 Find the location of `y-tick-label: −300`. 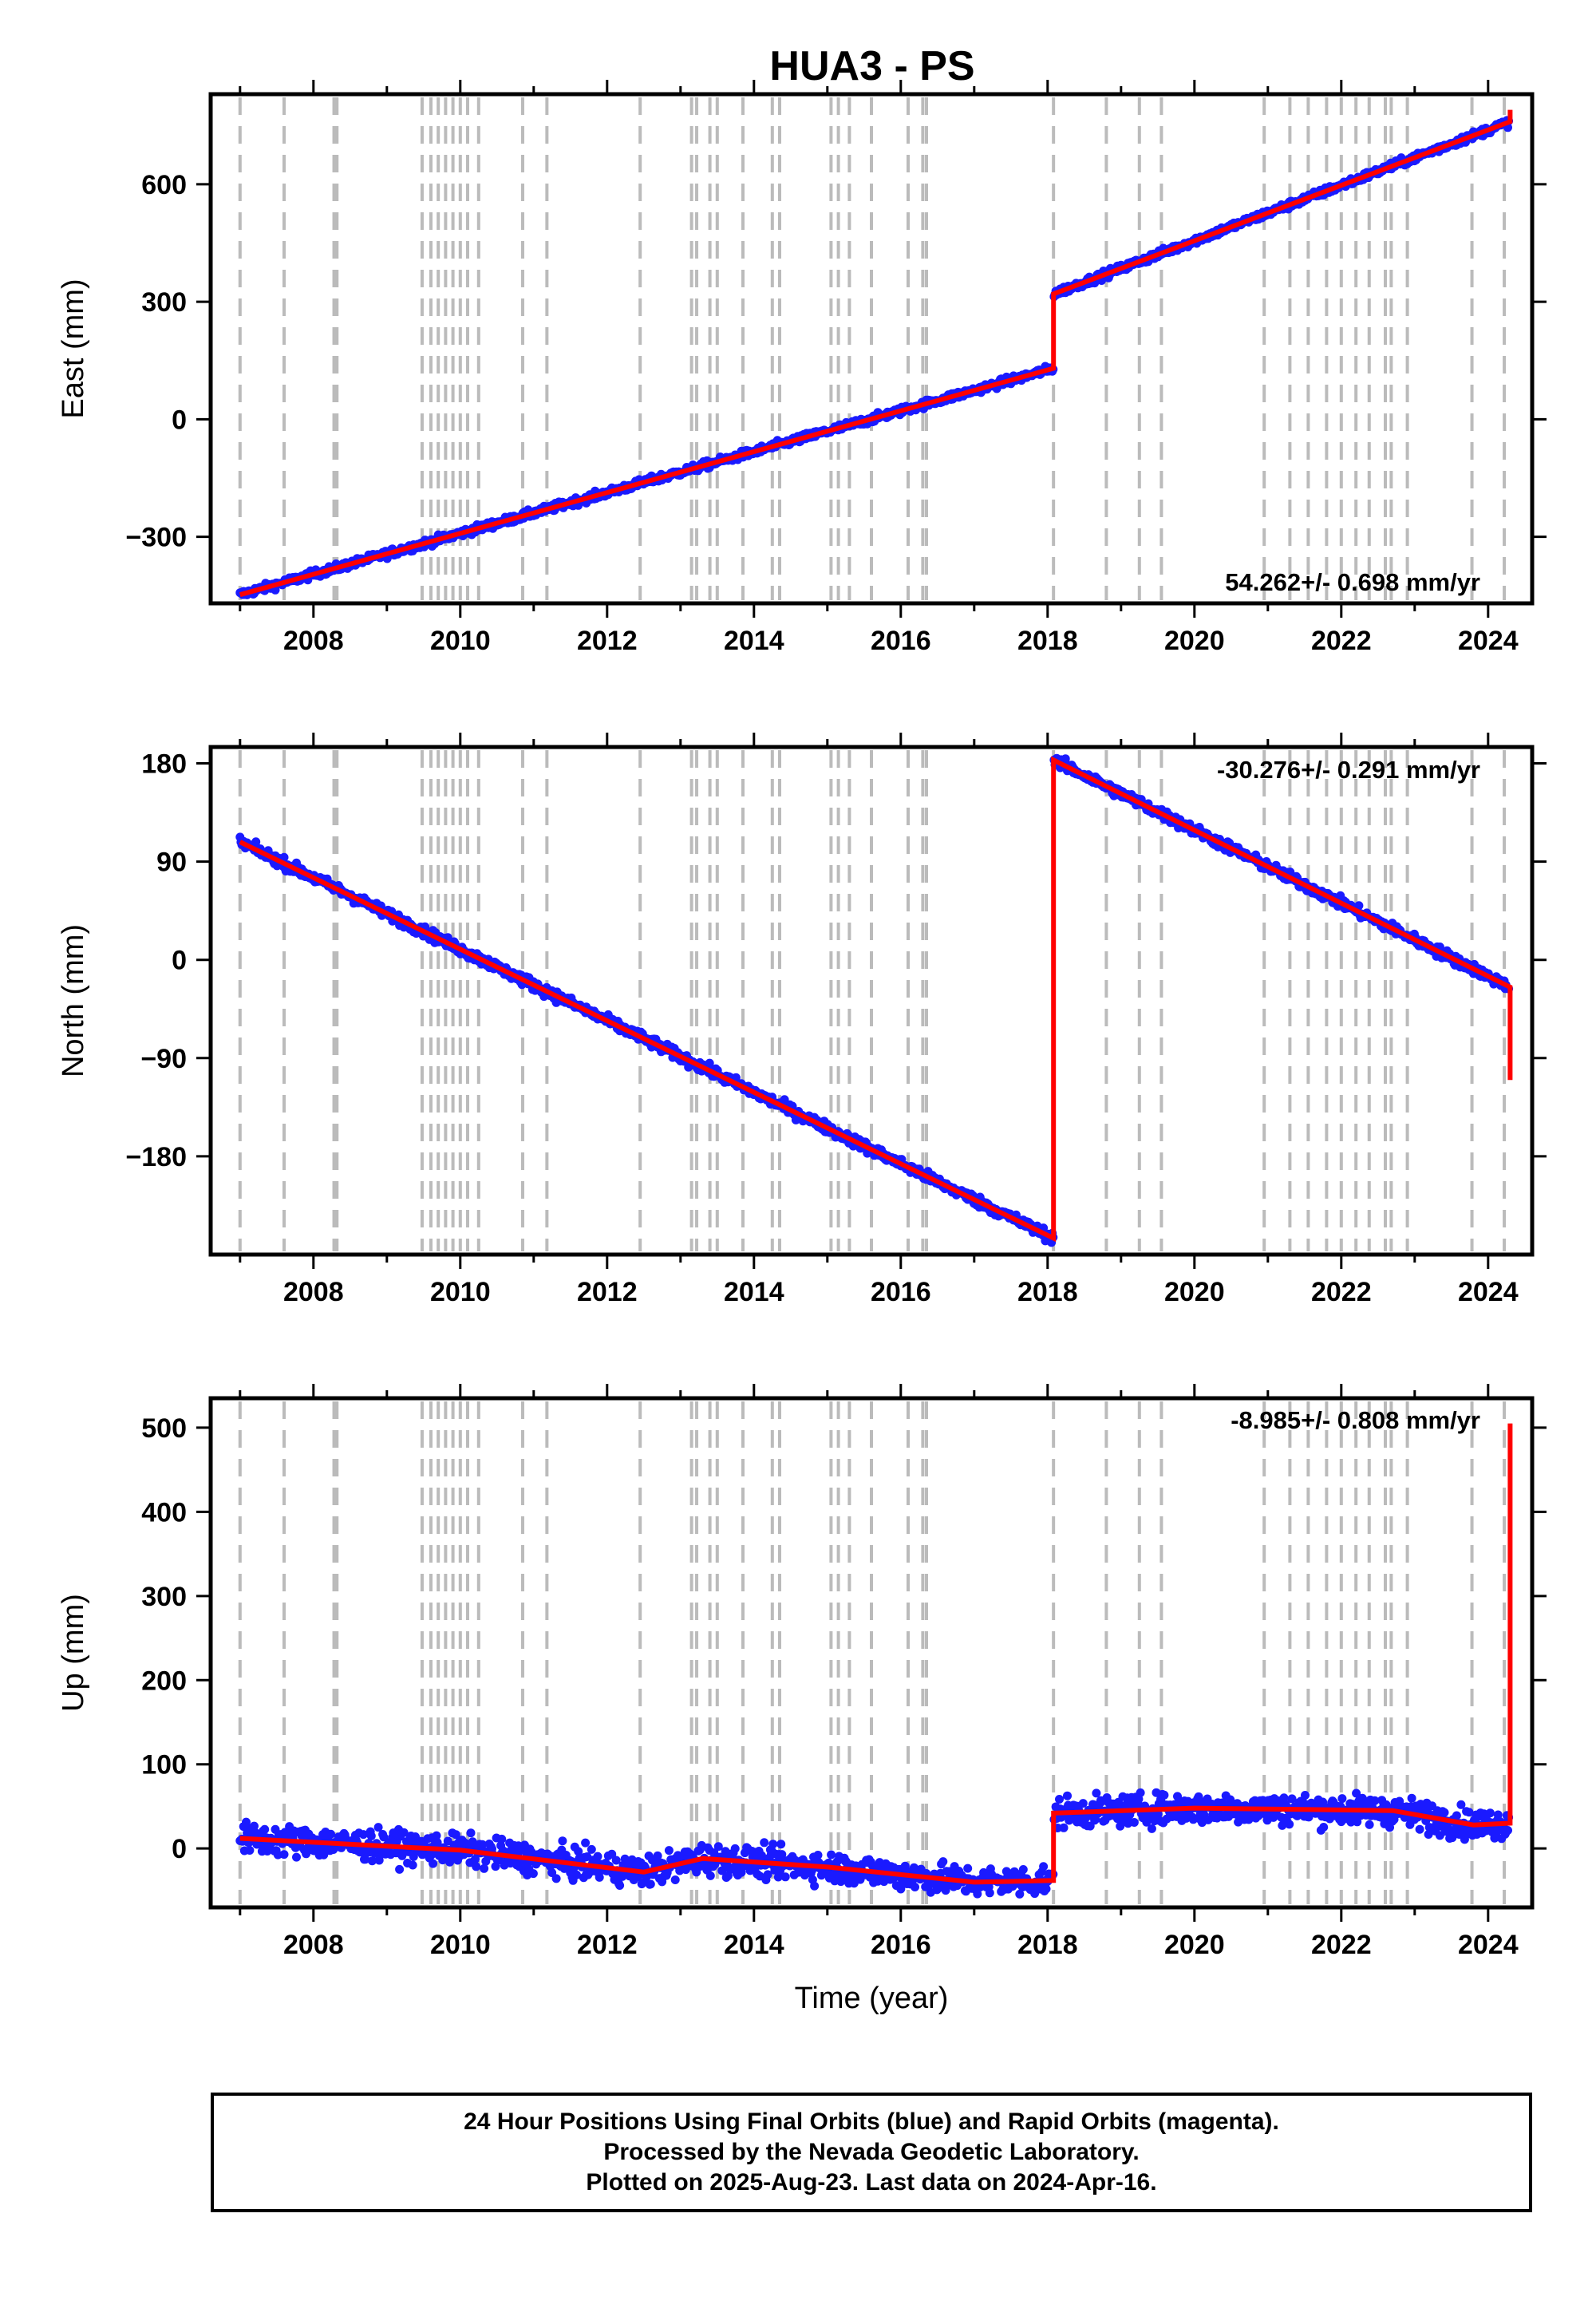

y-tick-label: −300 is located at coordinates (156, 538).